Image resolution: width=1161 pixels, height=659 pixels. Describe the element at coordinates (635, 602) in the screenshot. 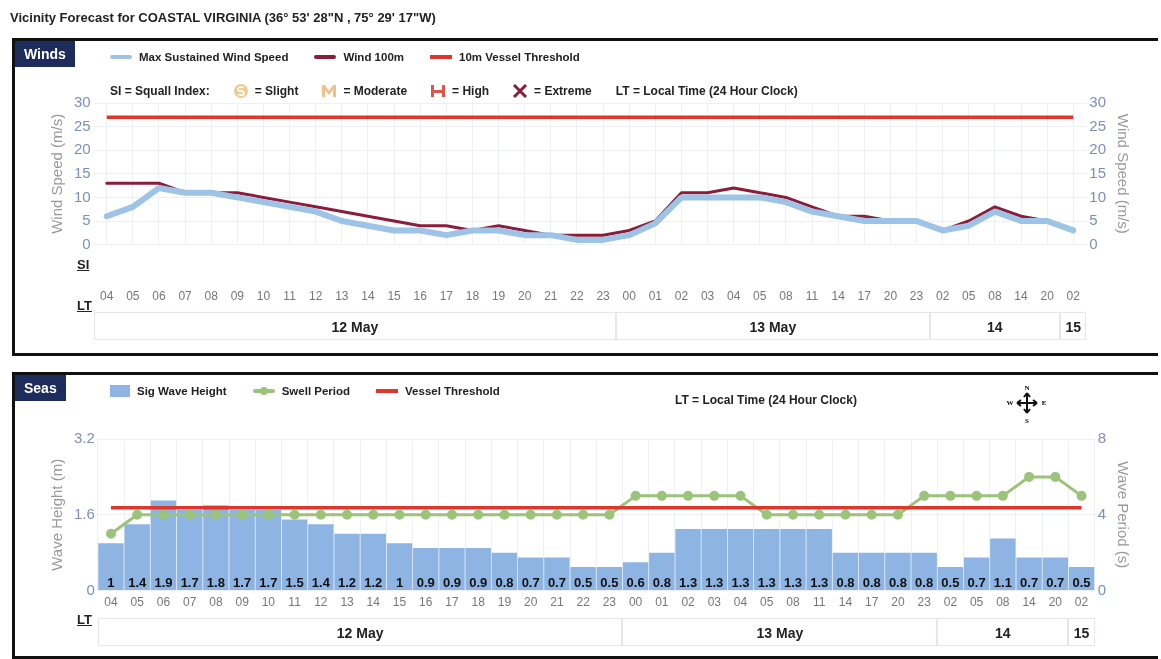

I see `x-tick-label: 00` at that location.